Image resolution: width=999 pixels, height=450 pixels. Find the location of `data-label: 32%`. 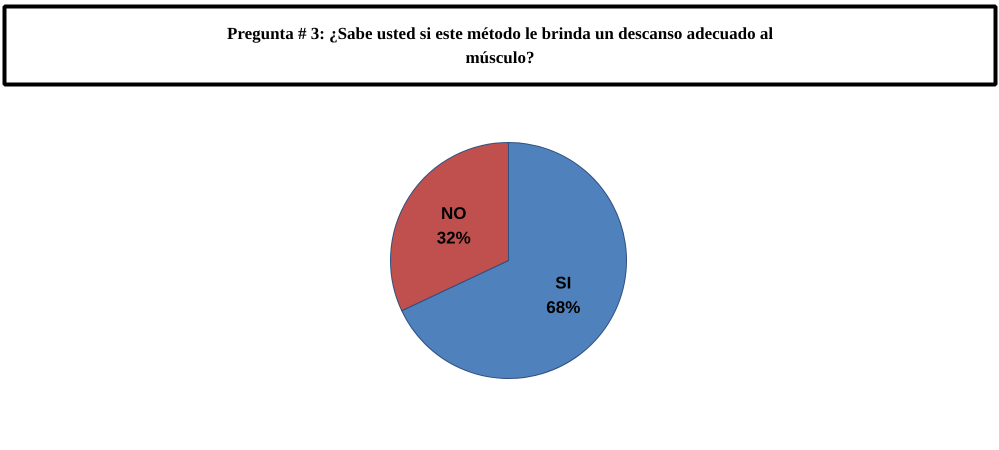

data-label: 32% is located at coordinates (453, 238).